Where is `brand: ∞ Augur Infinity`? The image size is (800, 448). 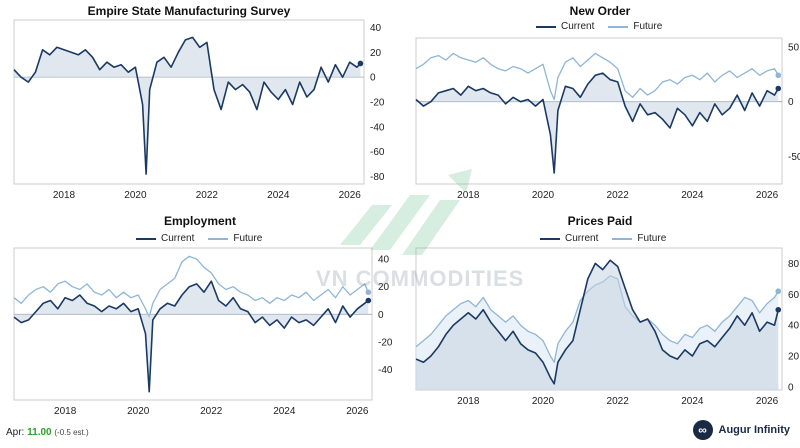
brand: ∞ Augur Infinity is located at coordinates (741, 430).